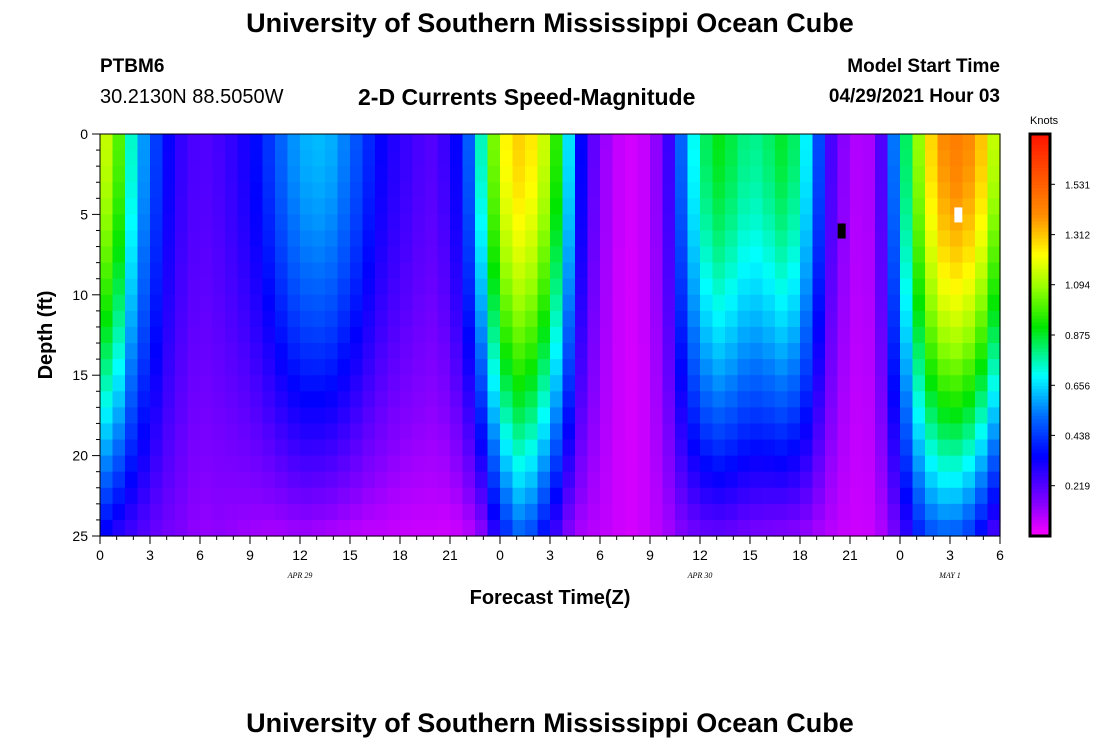  What do you see at coordinates (550, 598) in the screenshot?
I see `x-axis-title: Forecast Time(Z)` at bounding box center [550, 598].